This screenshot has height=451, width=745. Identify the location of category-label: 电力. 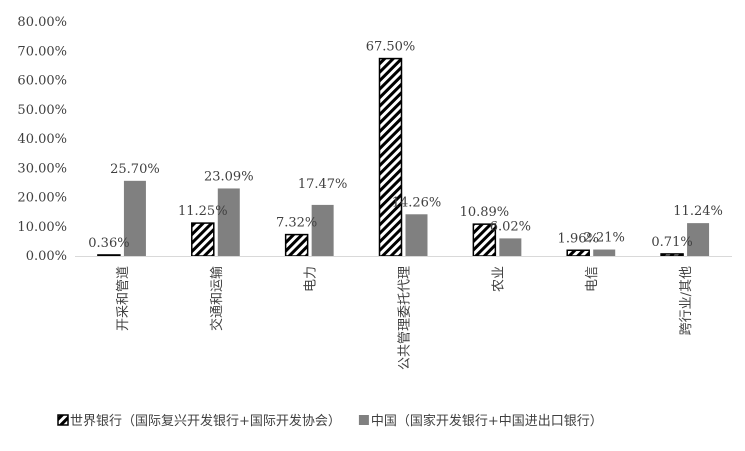
(311, 279).